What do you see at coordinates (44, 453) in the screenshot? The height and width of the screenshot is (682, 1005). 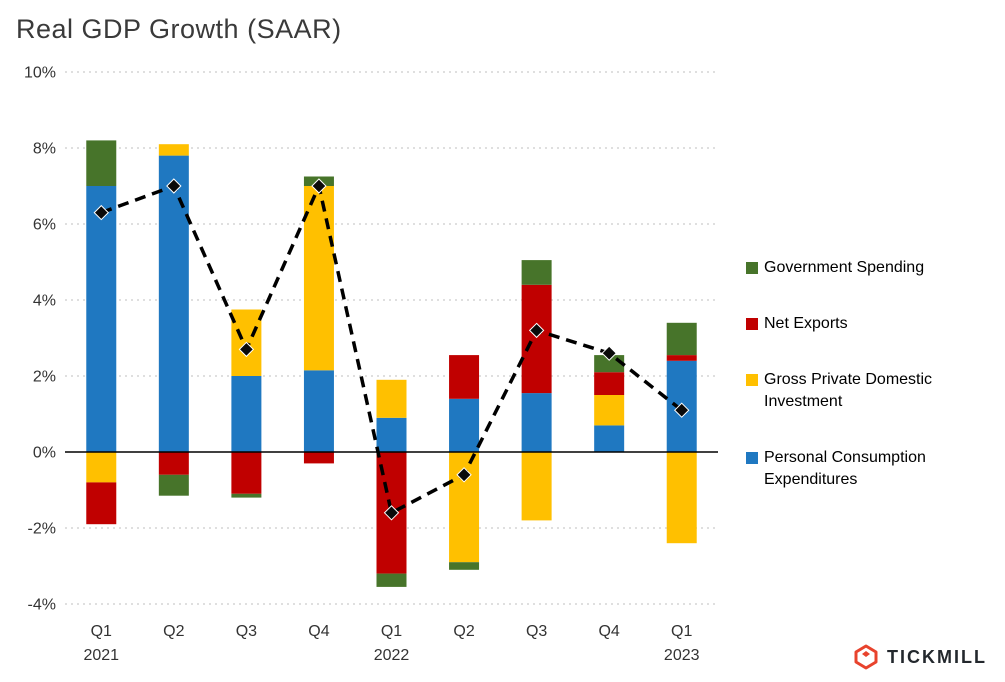 I see `y-axis-tick-label: 0%` at bounding box center [44, 453].